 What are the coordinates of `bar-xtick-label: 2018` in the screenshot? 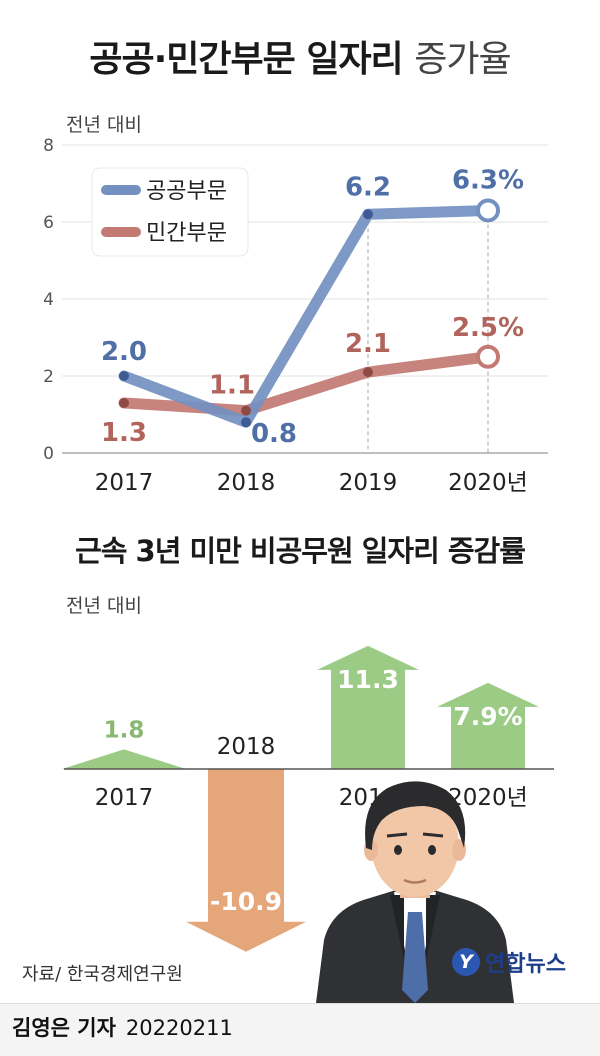 It's located at (246, 747).